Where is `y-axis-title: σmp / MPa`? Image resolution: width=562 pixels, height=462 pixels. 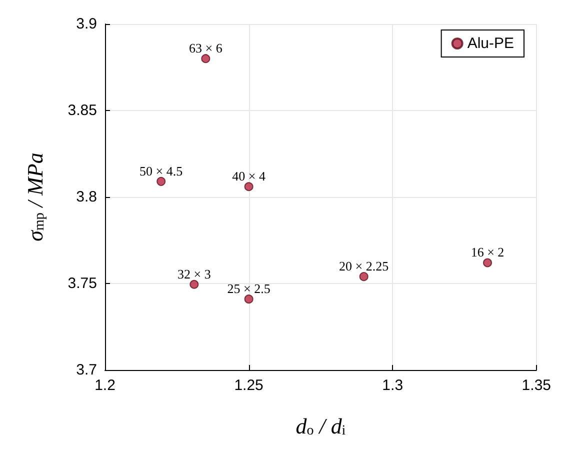
y-axis-title: σmp / MPa is located at coordinates (35, 197).